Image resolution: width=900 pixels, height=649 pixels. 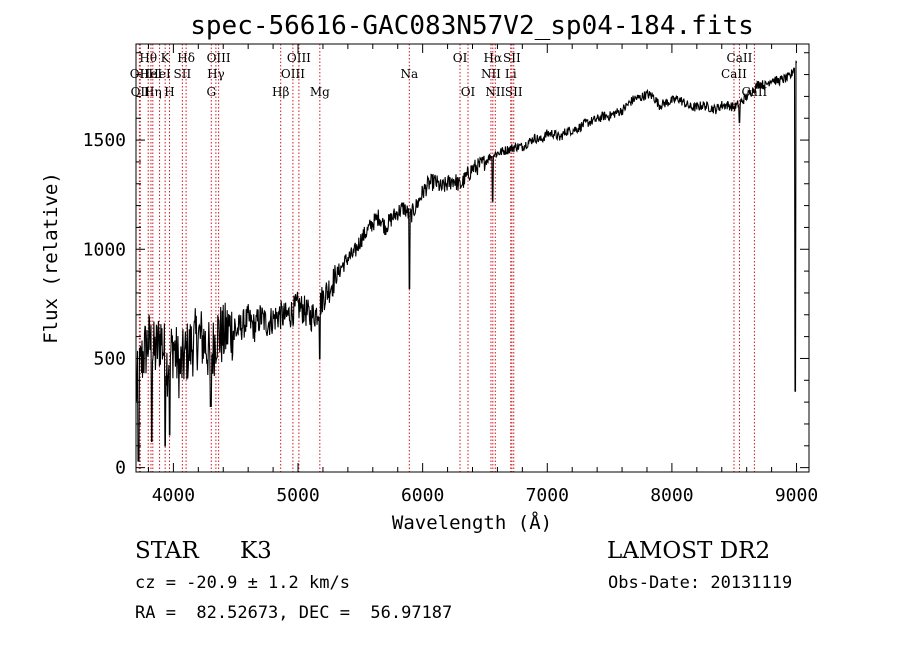 What do you see at coordinates (297, 495) in the screenshot?
I see `x-tick-label: 5000` at bounding box center [297, 495].